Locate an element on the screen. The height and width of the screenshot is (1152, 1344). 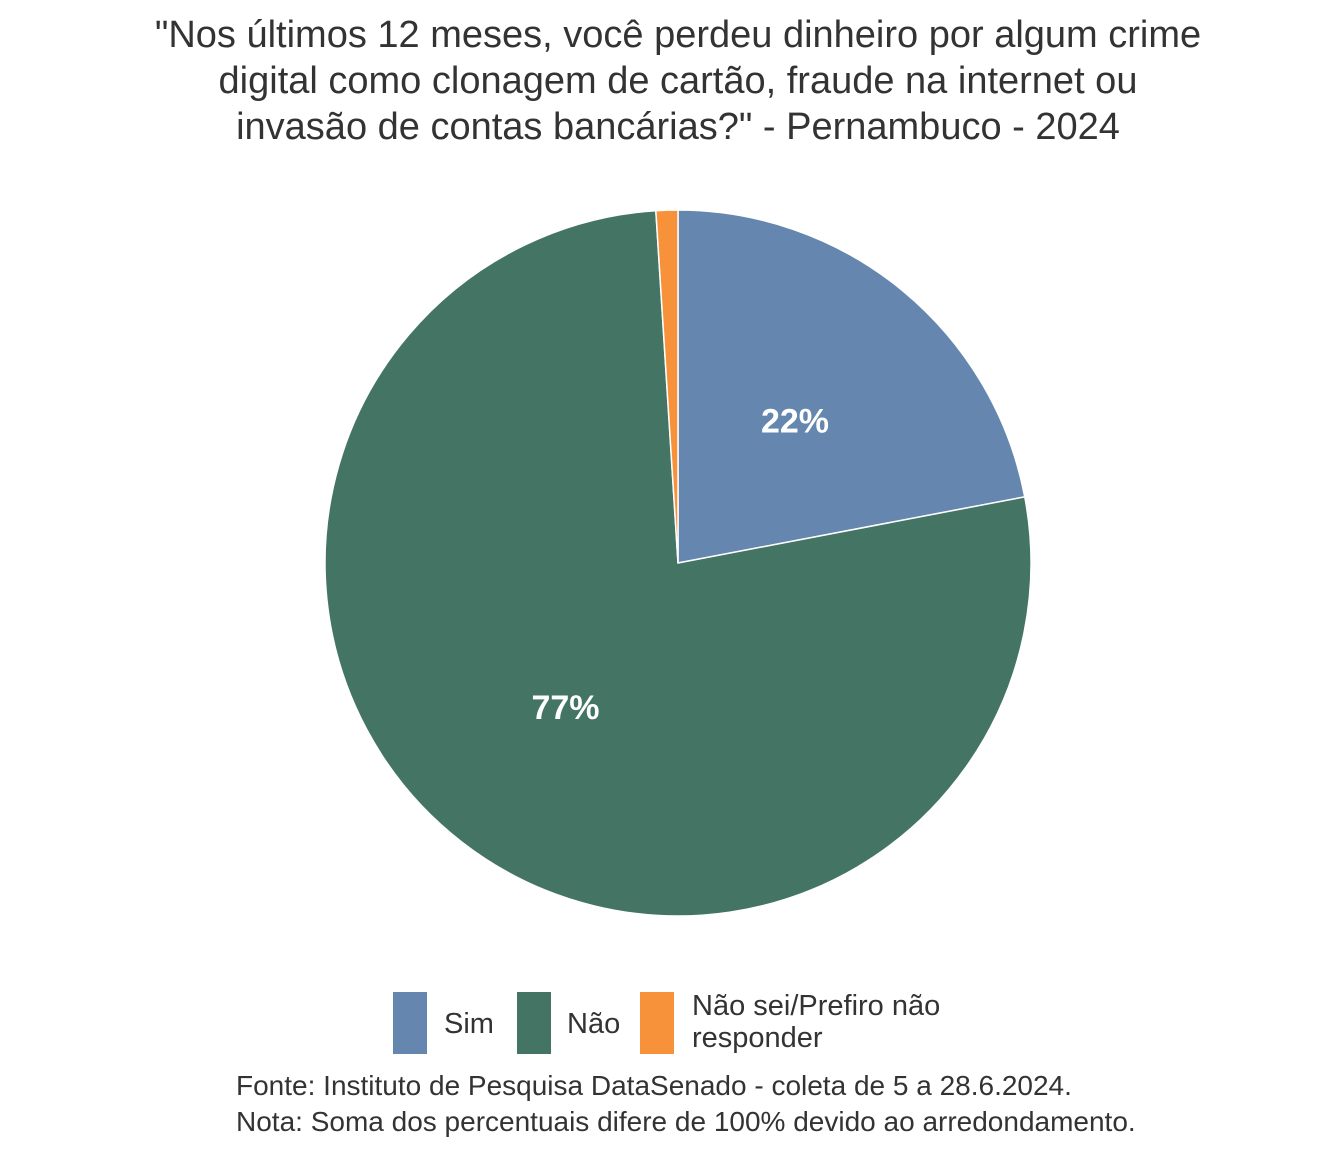
legend-key-nao-sei is located at coordinates (657, 1023).